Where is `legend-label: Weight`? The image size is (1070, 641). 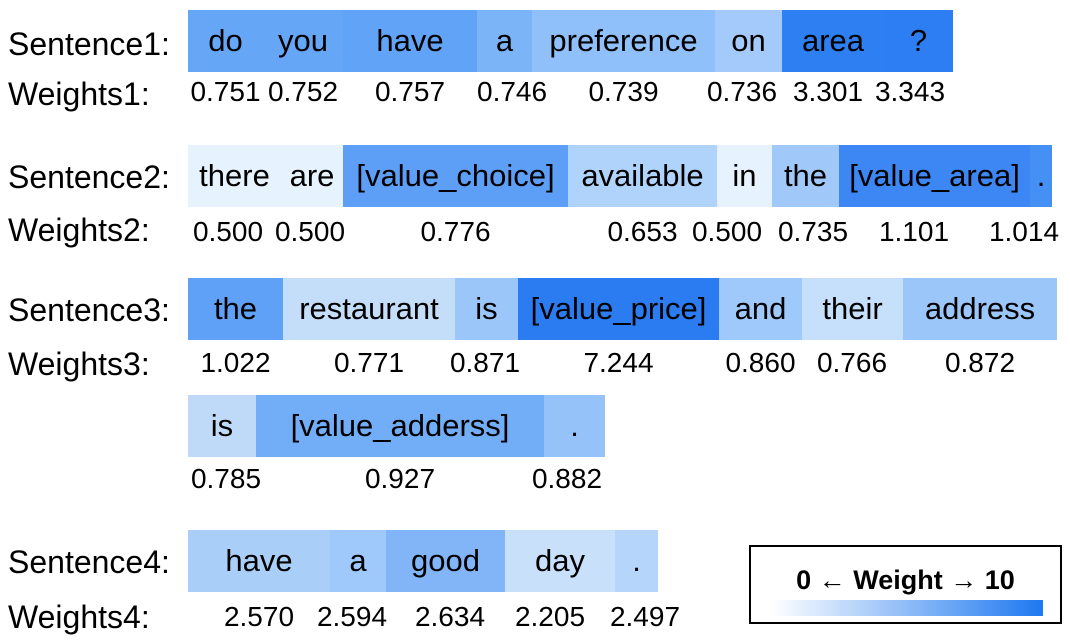
legend-label: Weight is located at coordinates (898, 580).